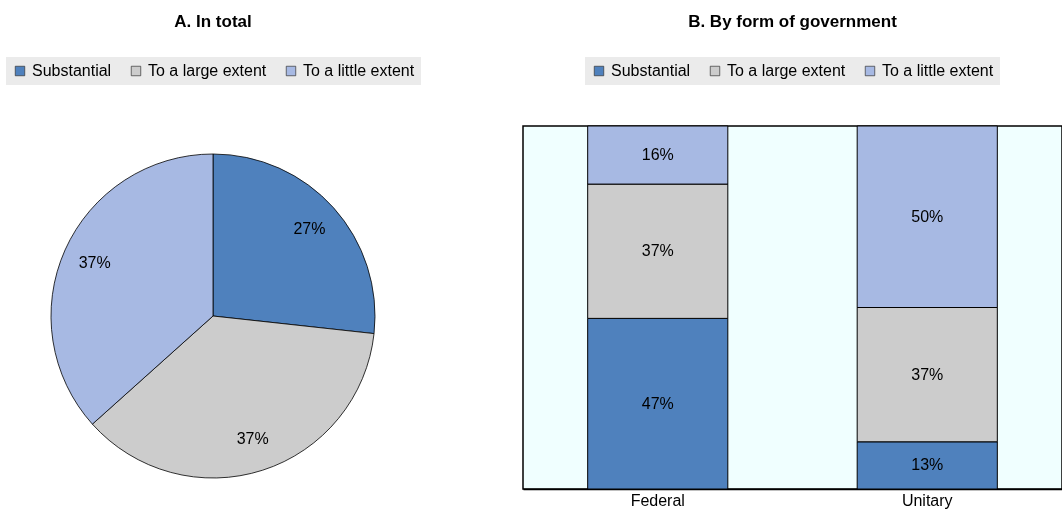 The width and height of the screenshot is (1064, 515). What do you see at coordinates (657, 155) in the screenshot?
I see `data-label: 16%` at bounding box center [657, 155].